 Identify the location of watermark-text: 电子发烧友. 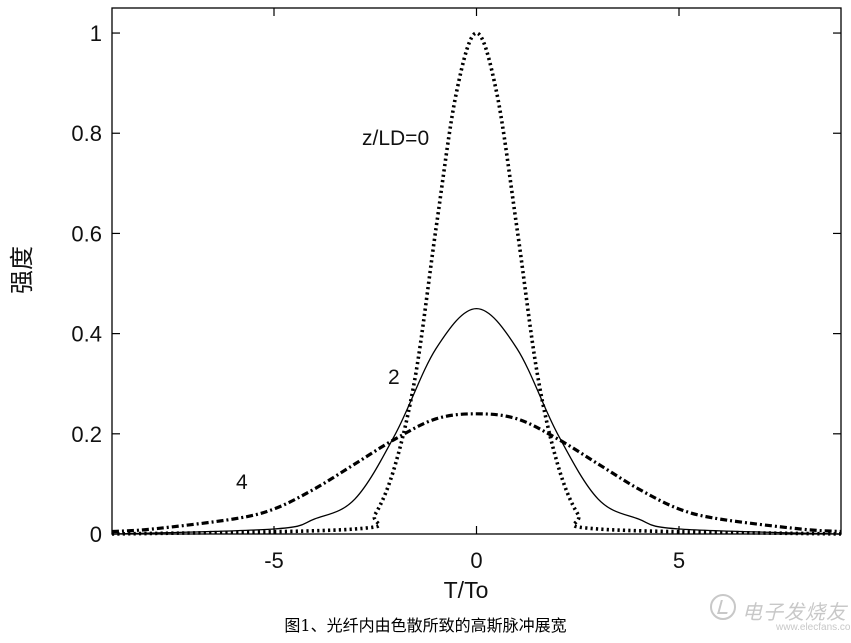
(794, 612).